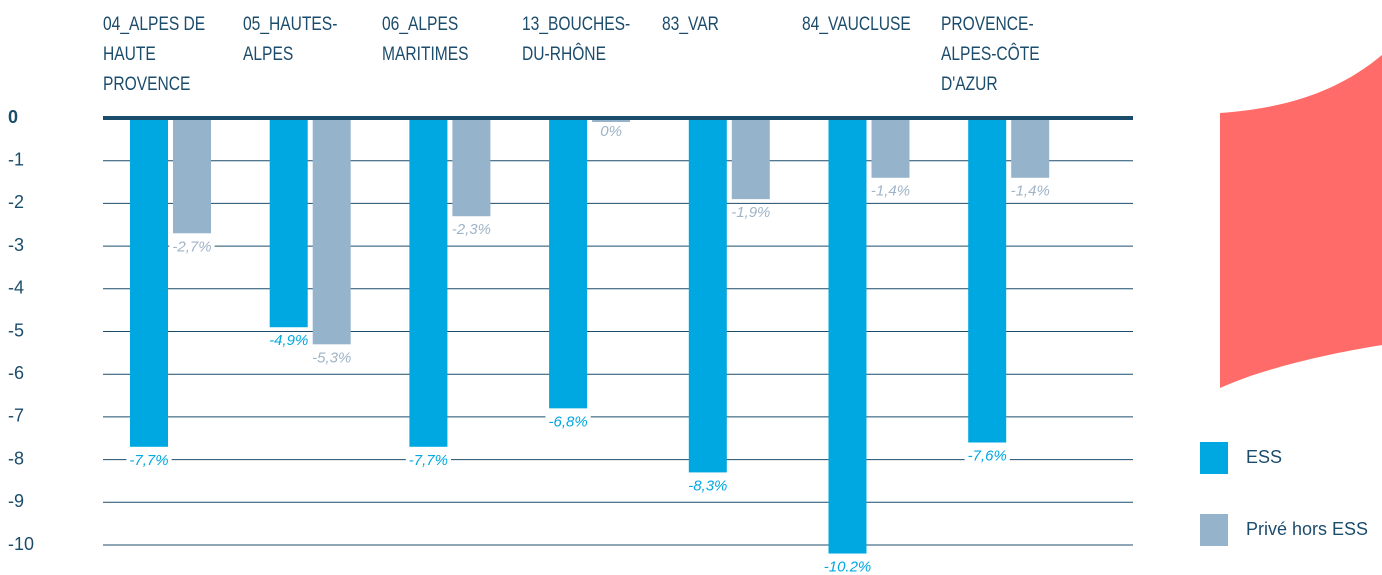 Image resolution: width=1382 pixels, height=575 pixels. I want to click on y-tick-label: -5, so click(16, 330).